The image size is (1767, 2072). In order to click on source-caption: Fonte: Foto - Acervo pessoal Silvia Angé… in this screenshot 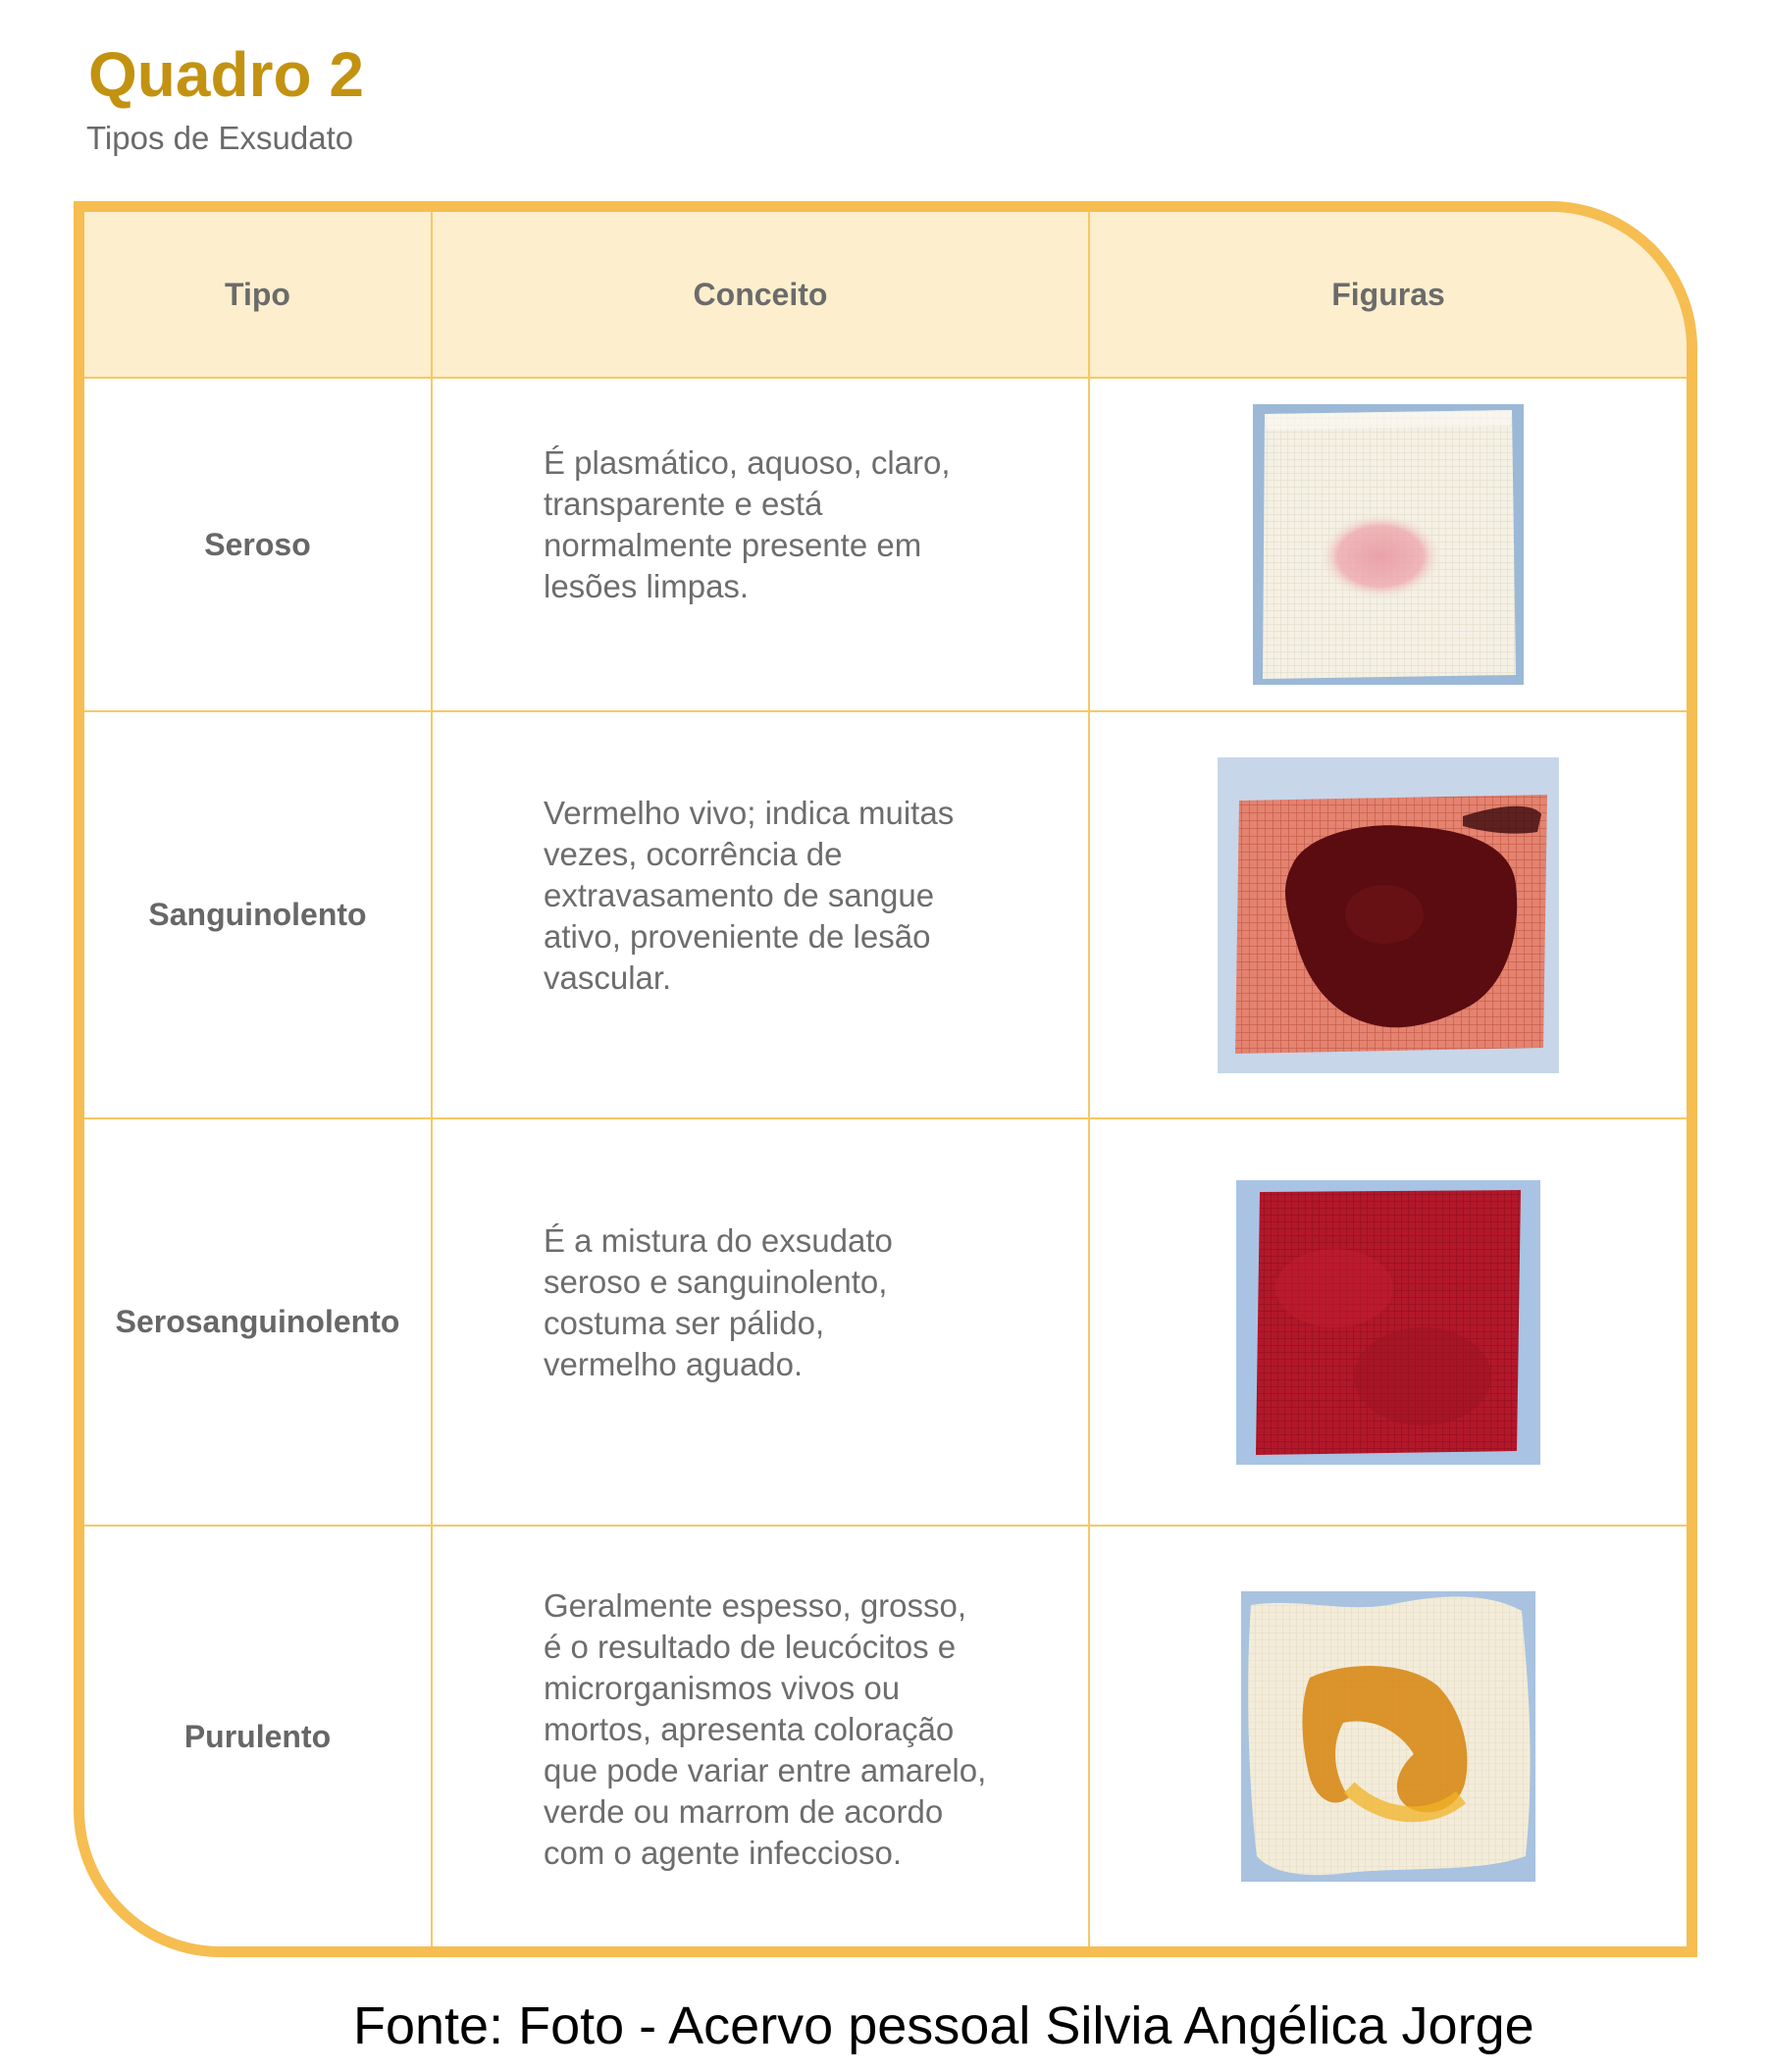, I will do `click(943, 2025)`.